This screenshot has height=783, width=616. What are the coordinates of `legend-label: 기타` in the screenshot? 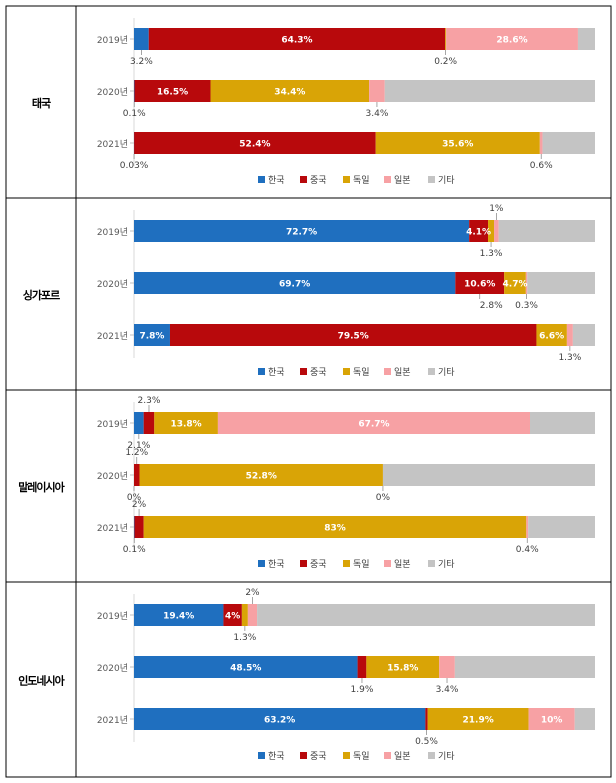 It's located at (446, 180).